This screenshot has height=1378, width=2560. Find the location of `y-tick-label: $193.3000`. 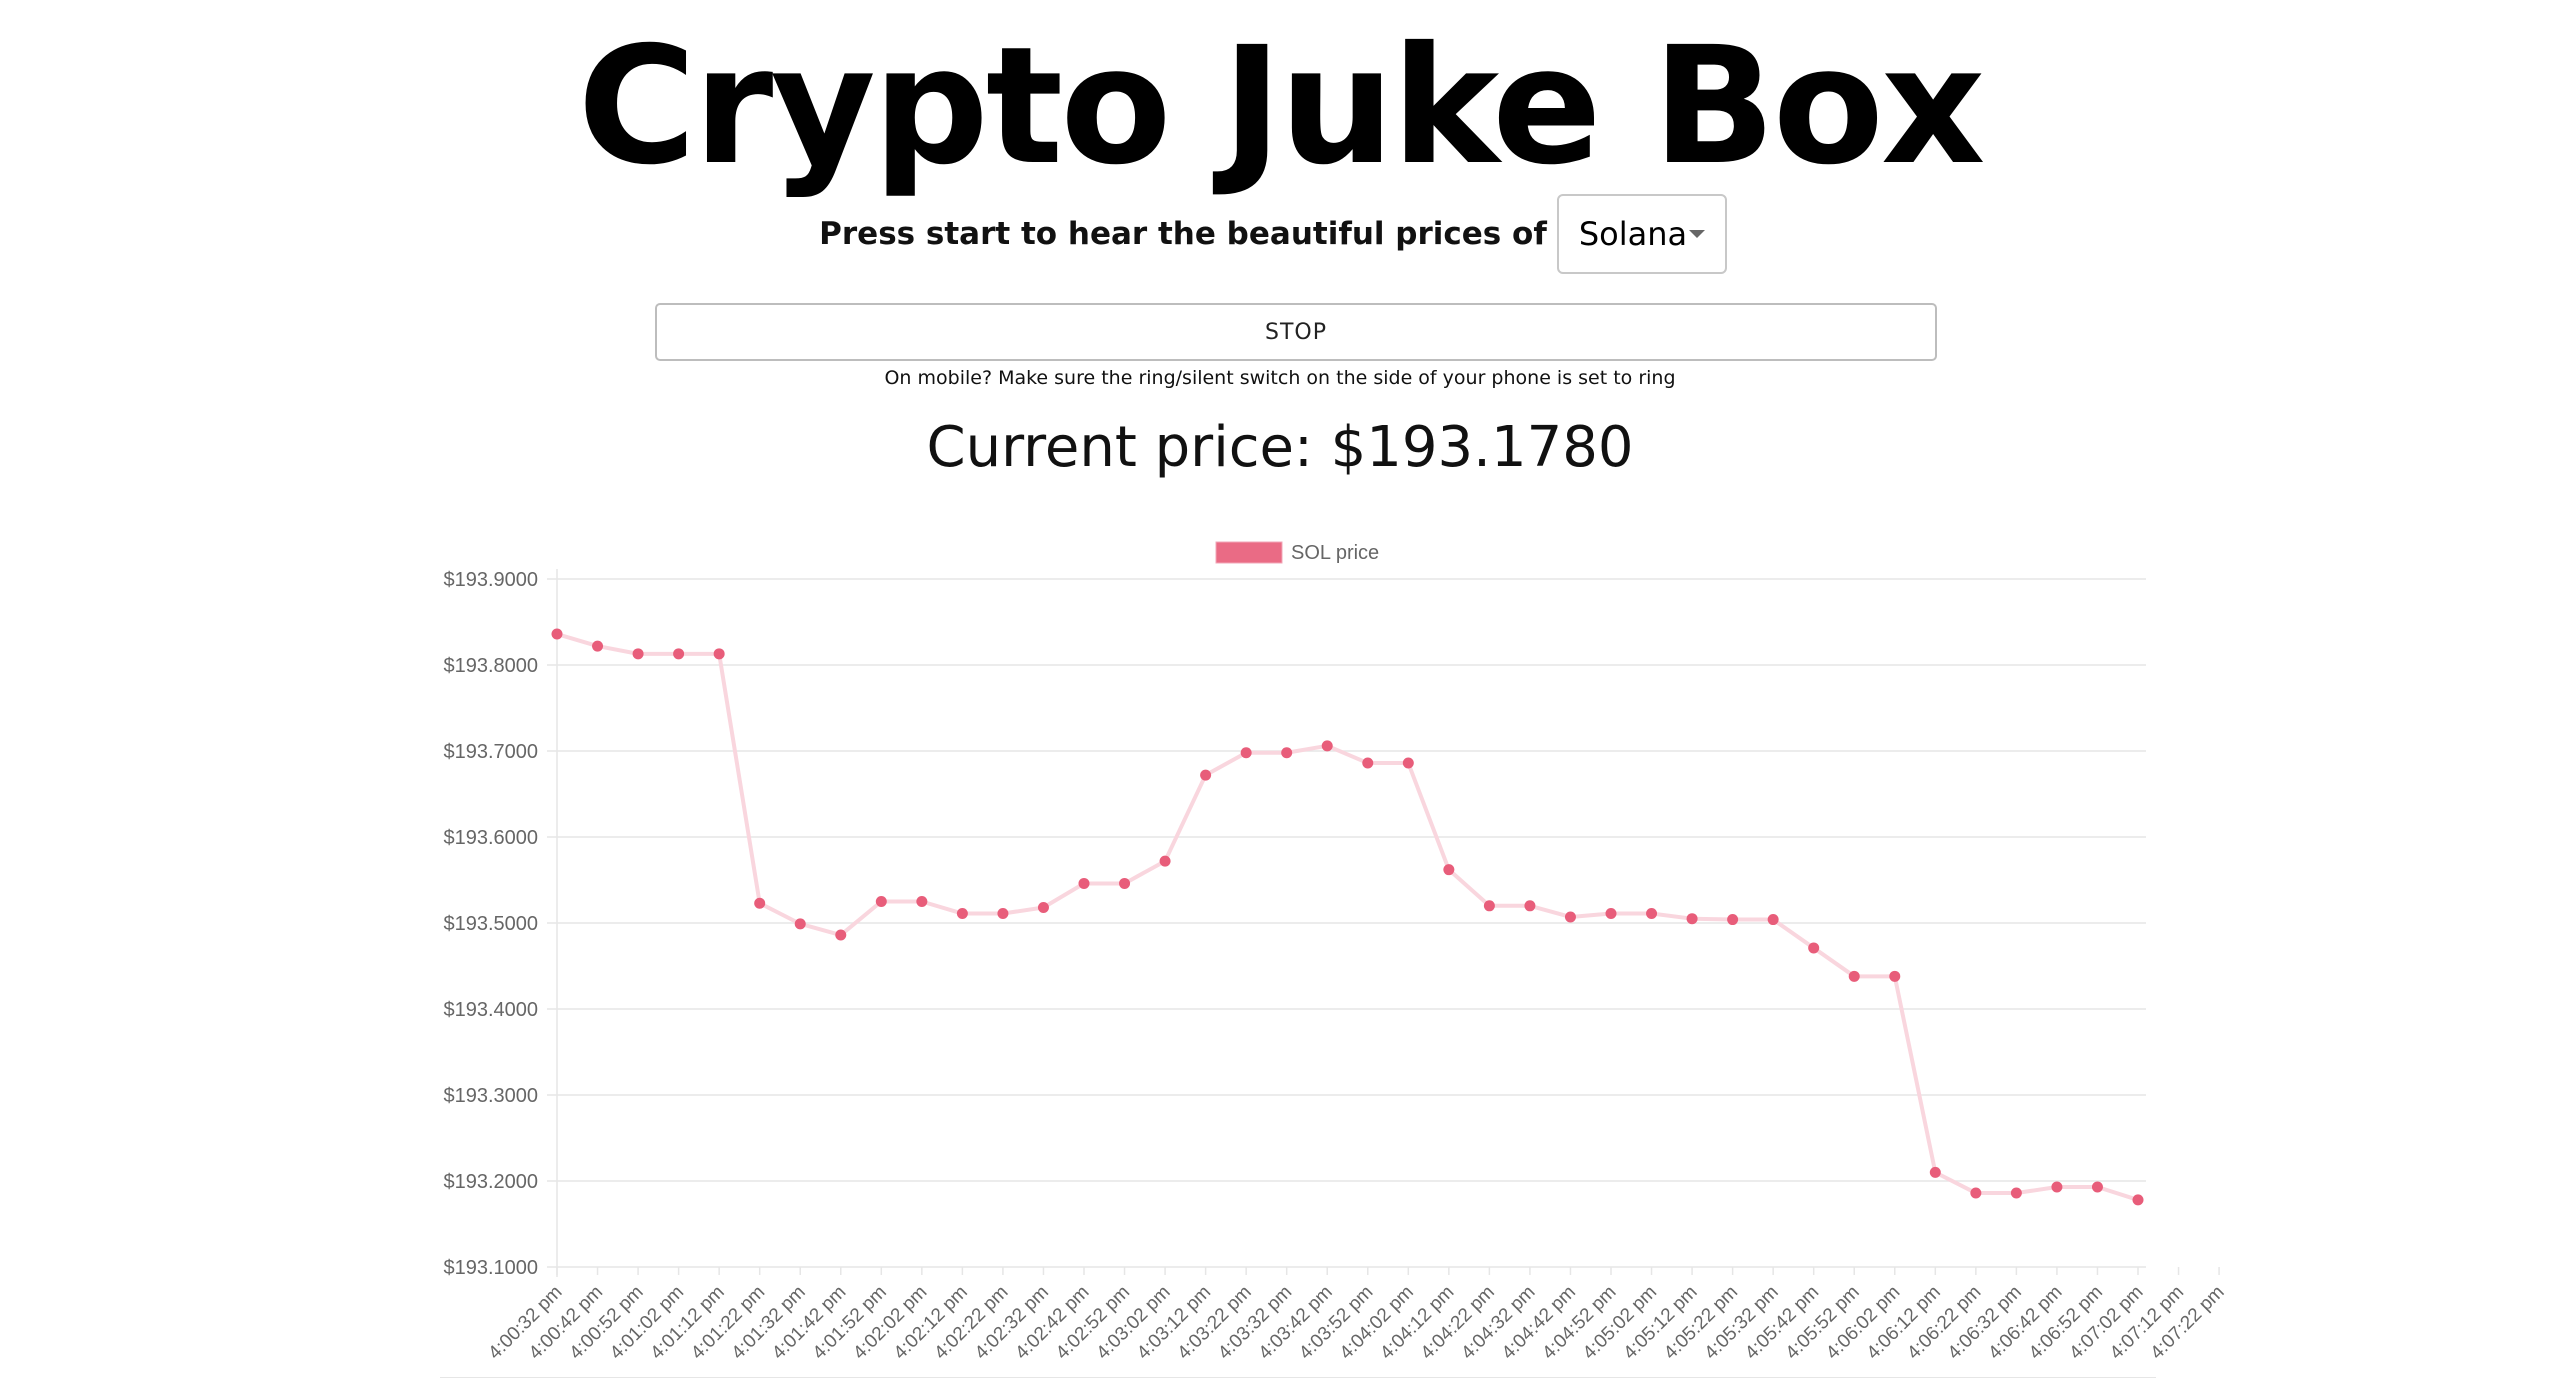

y-tick-label: $193.3000 is located at coordinates (490, 1096).